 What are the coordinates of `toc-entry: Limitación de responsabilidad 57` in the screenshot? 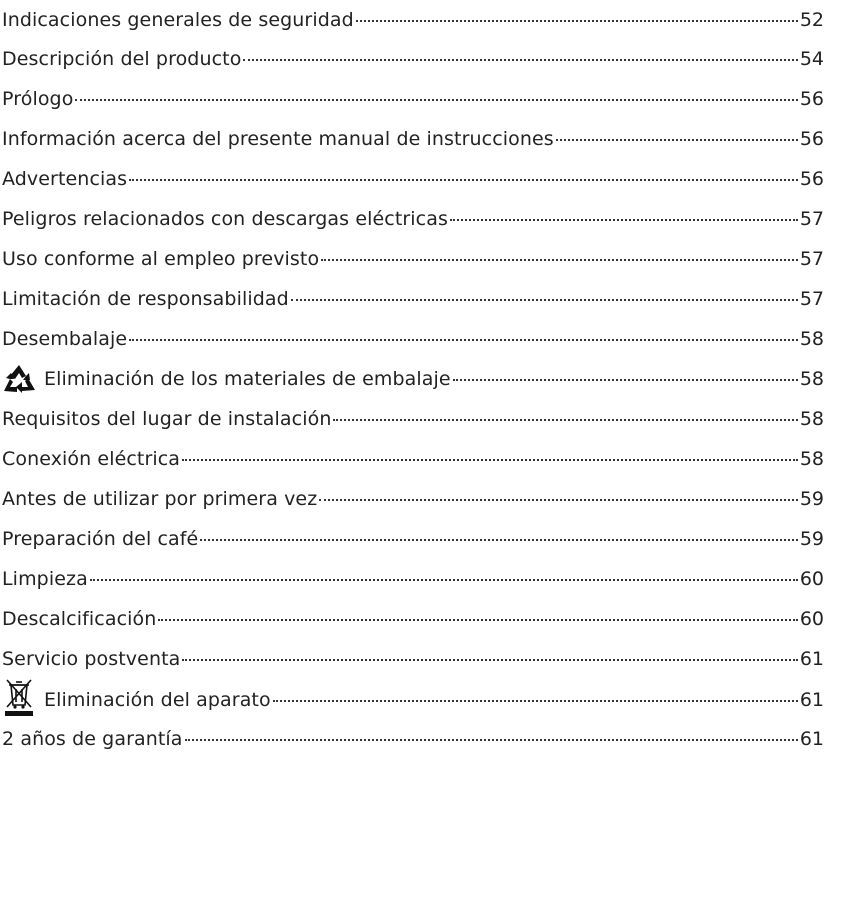 It's located at (413, 299).